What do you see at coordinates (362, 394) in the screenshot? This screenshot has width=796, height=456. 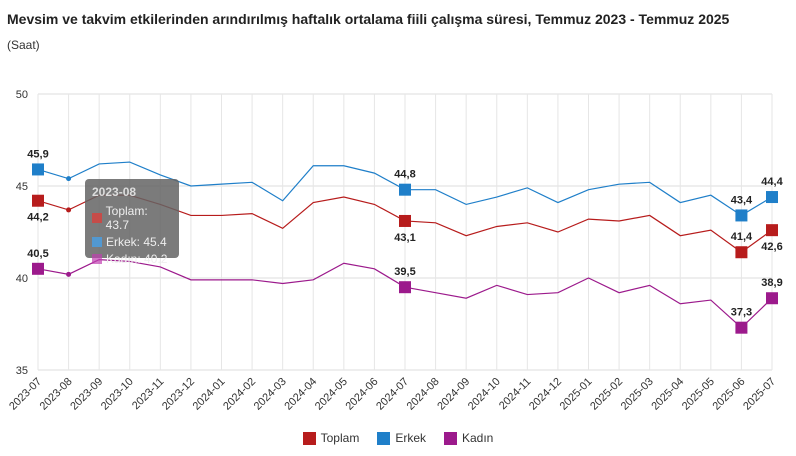 I see `x-tick-label: 2024-06` at bounding box center [362, 394].